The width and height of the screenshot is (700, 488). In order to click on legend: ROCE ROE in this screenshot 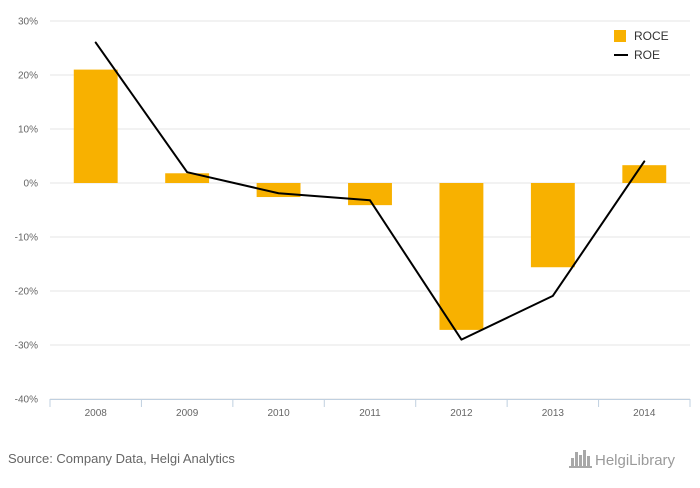, I will do `click(641, 45)`.